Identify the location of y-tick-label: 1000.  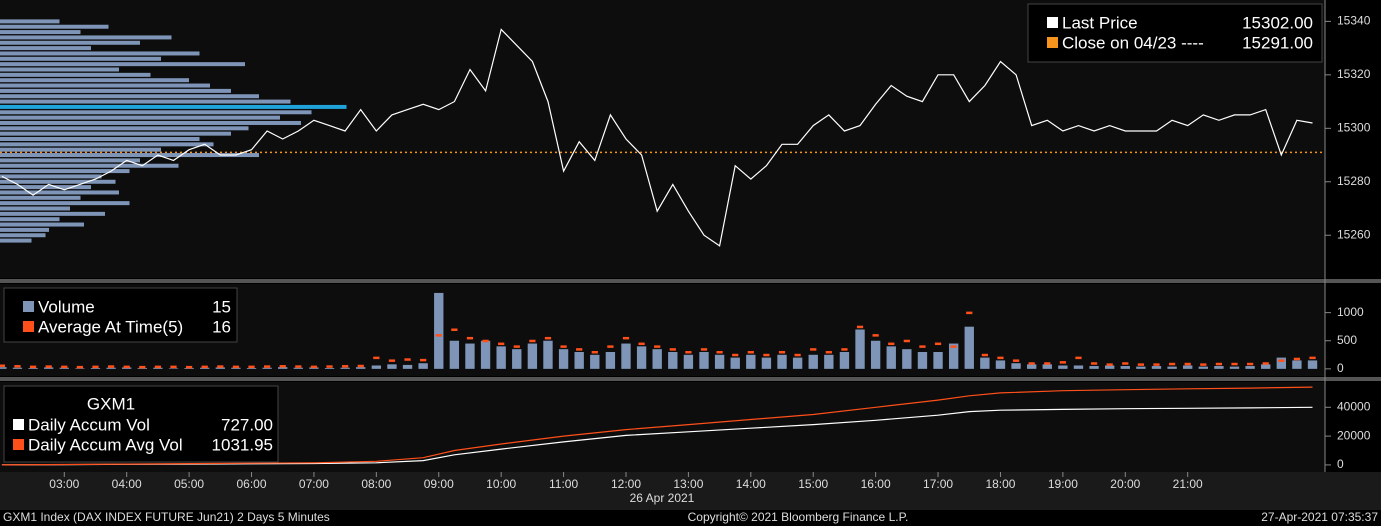
(1350, 312).